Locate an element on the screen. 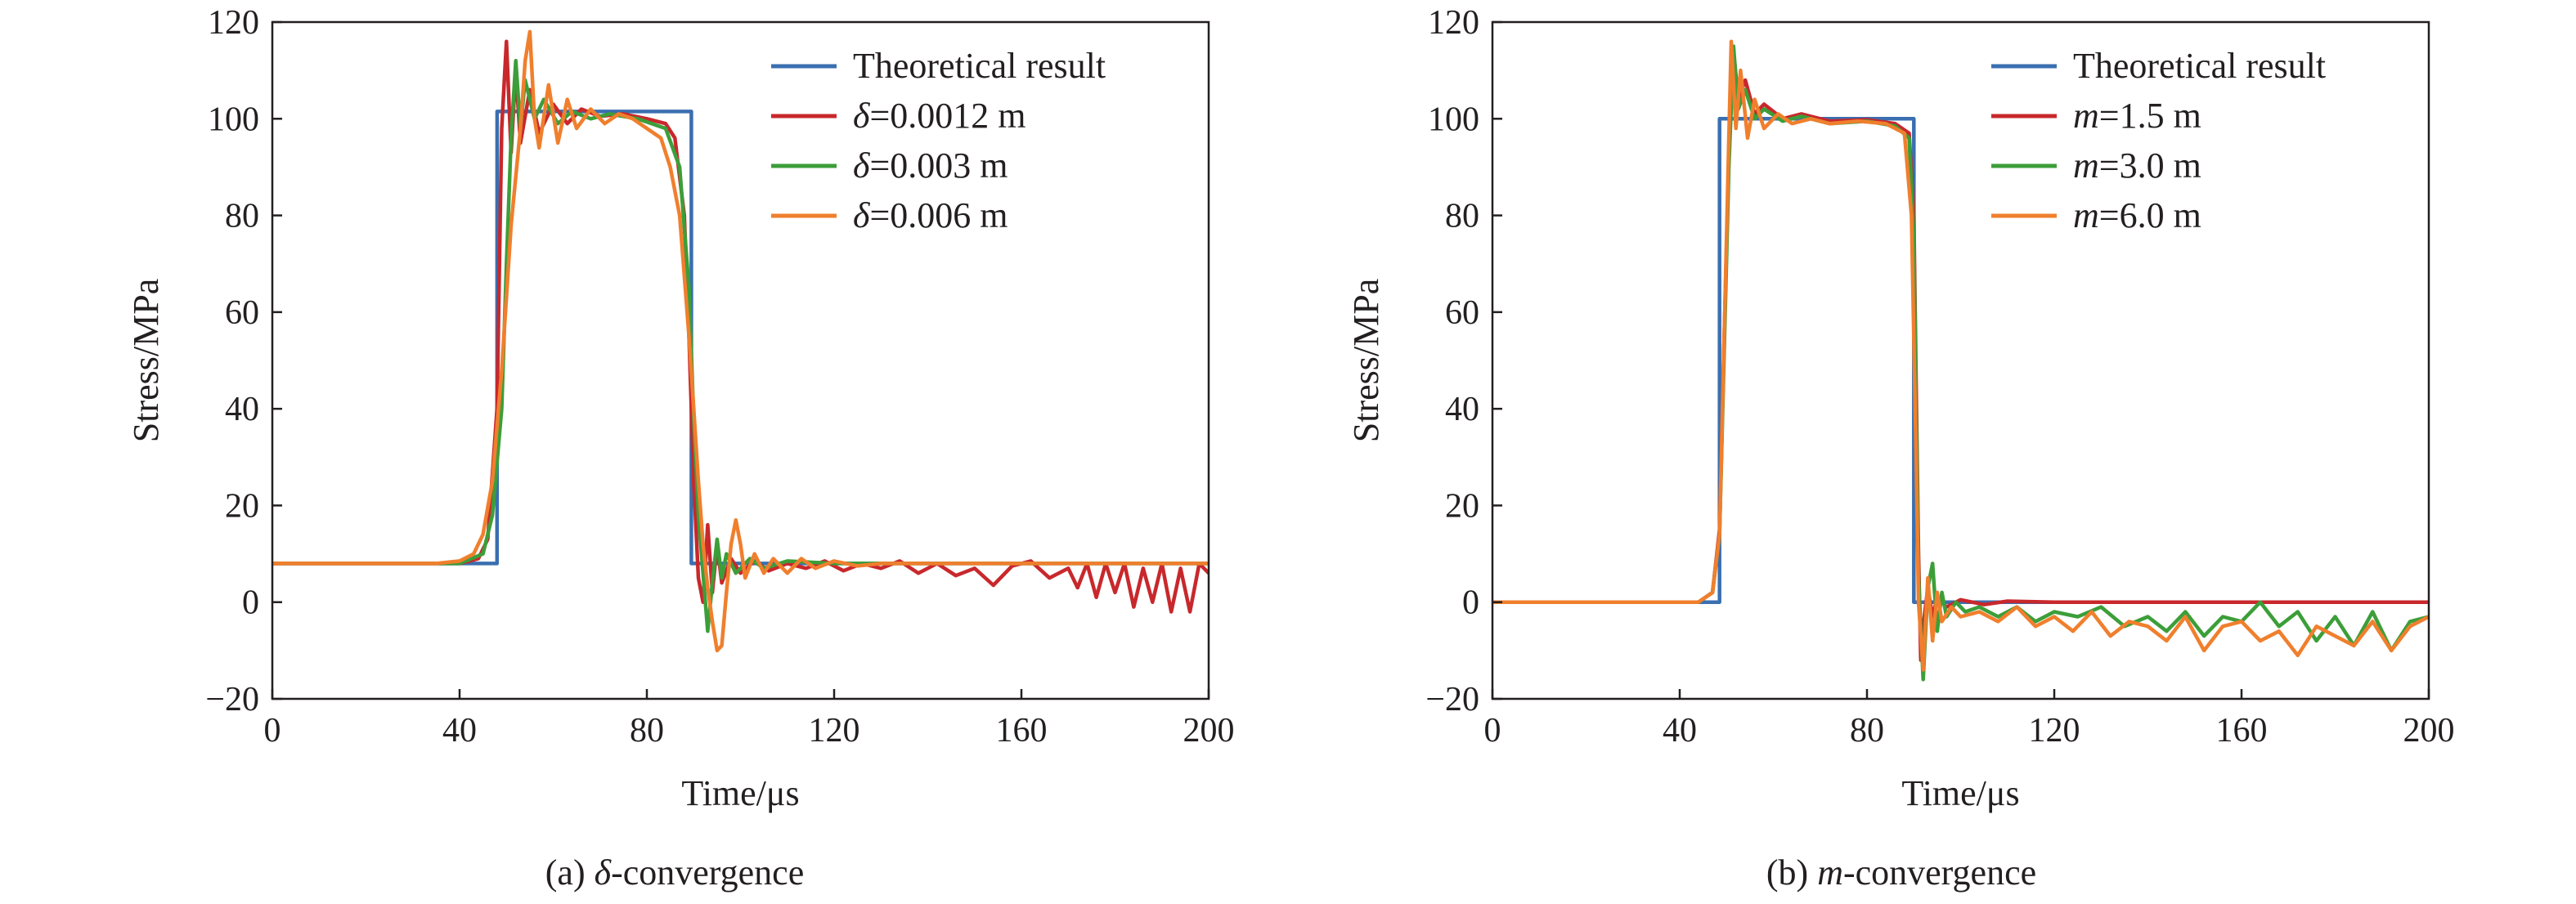 Image resolution: width=2576 pixels, height=904 pixels. legend-label: δ=0.006 m is located at coordinates (931, 215).